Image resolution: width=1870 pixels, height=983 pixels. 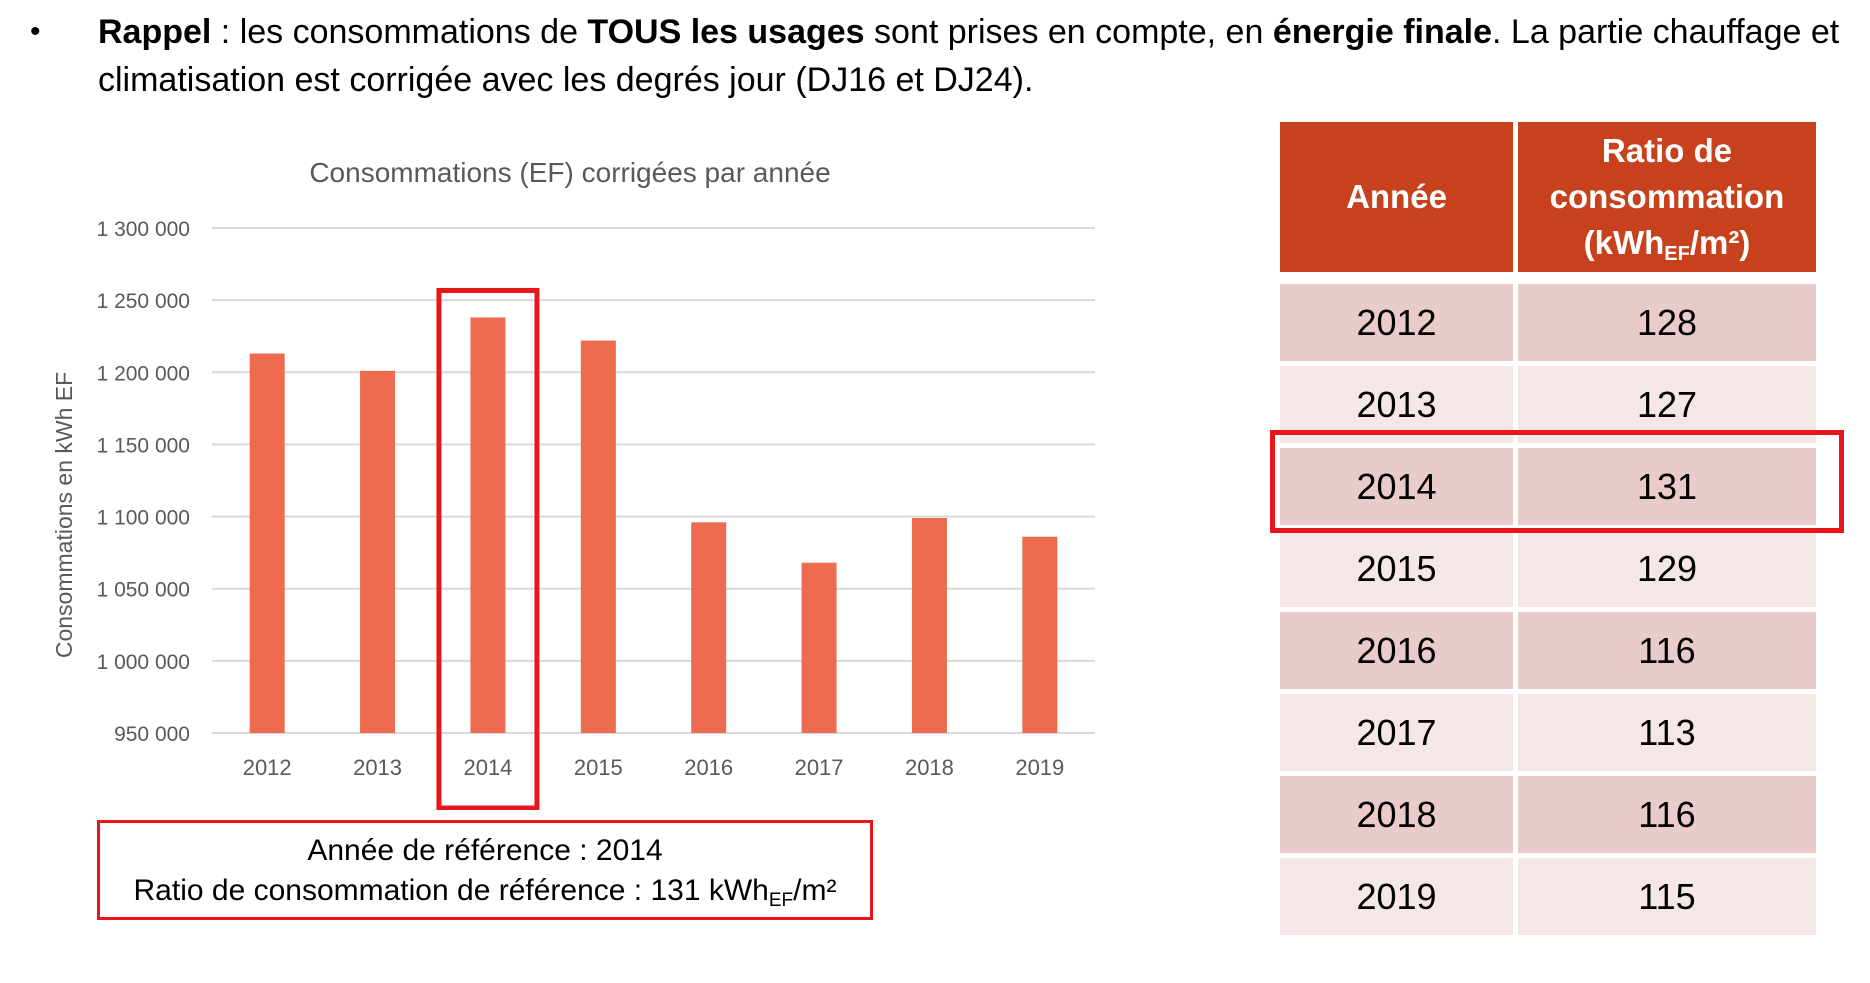 I want to click on table-cell-year: 2016, so click(x=1396, y=648).